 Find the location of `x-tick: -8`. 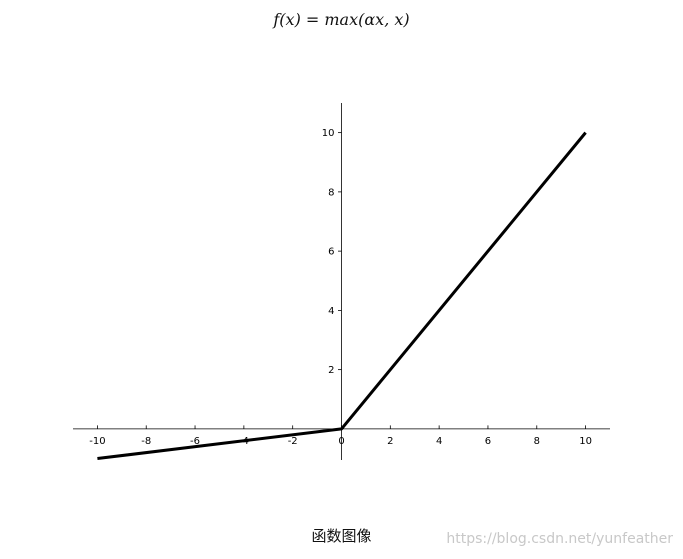

x-tick: -8 is located at coordinates (146, 436).